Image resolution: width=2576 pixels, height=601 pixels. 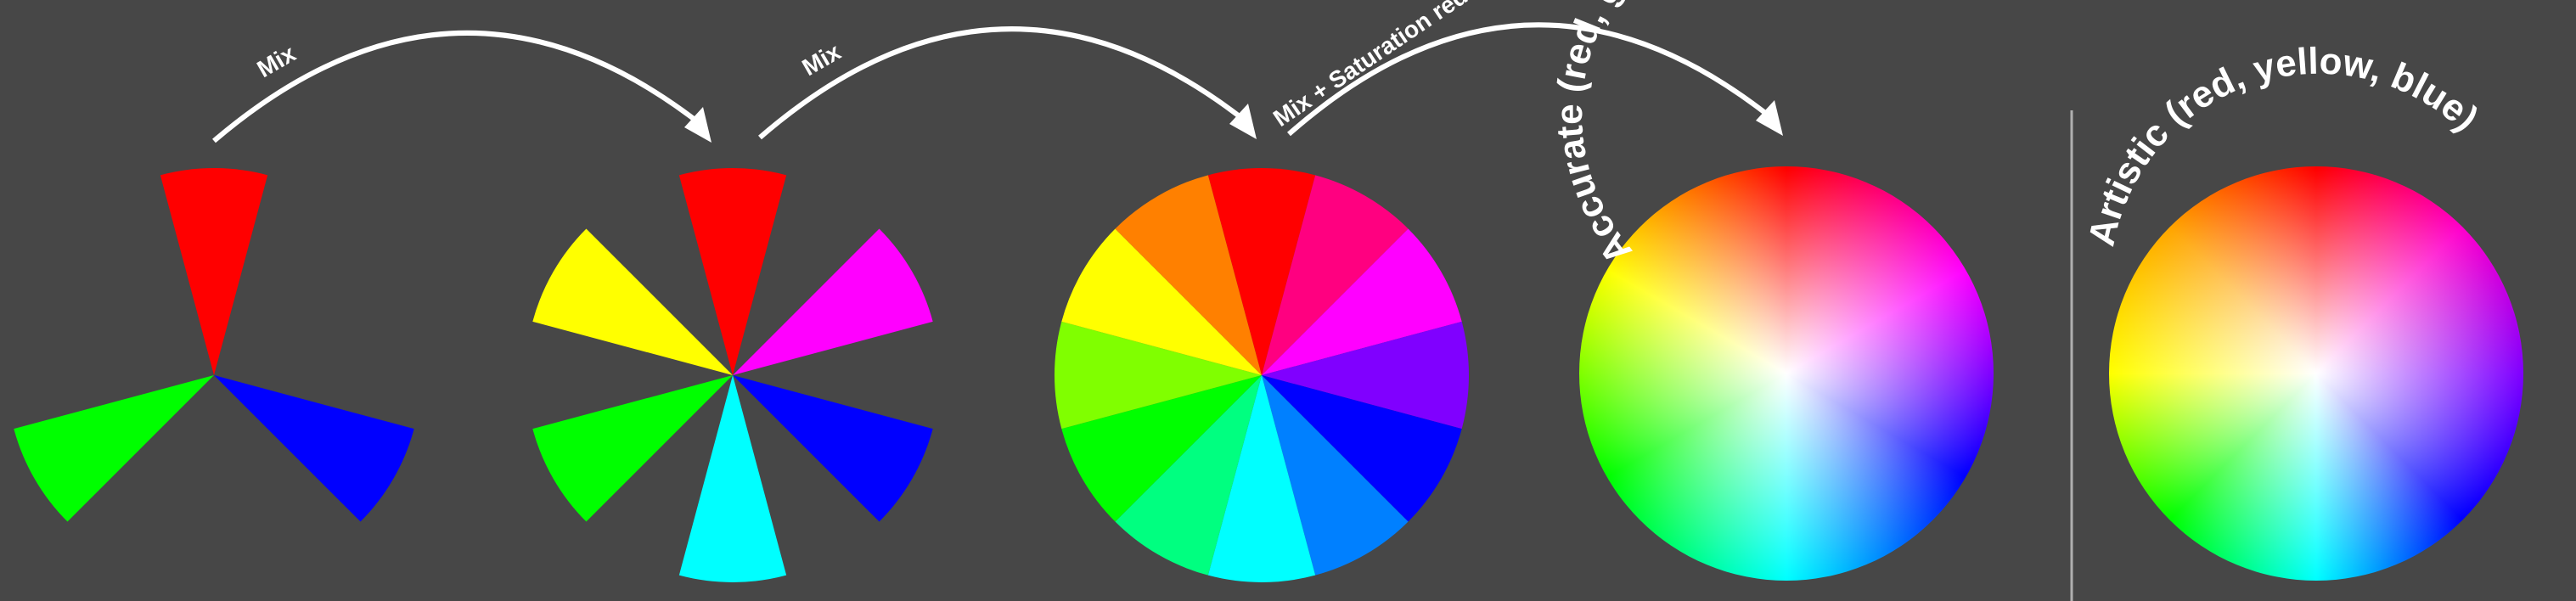 What do you see at coordinates (277, 61) in the screenshot?
I see `mix-label-1: Mix` at bounding box center [277, 61].